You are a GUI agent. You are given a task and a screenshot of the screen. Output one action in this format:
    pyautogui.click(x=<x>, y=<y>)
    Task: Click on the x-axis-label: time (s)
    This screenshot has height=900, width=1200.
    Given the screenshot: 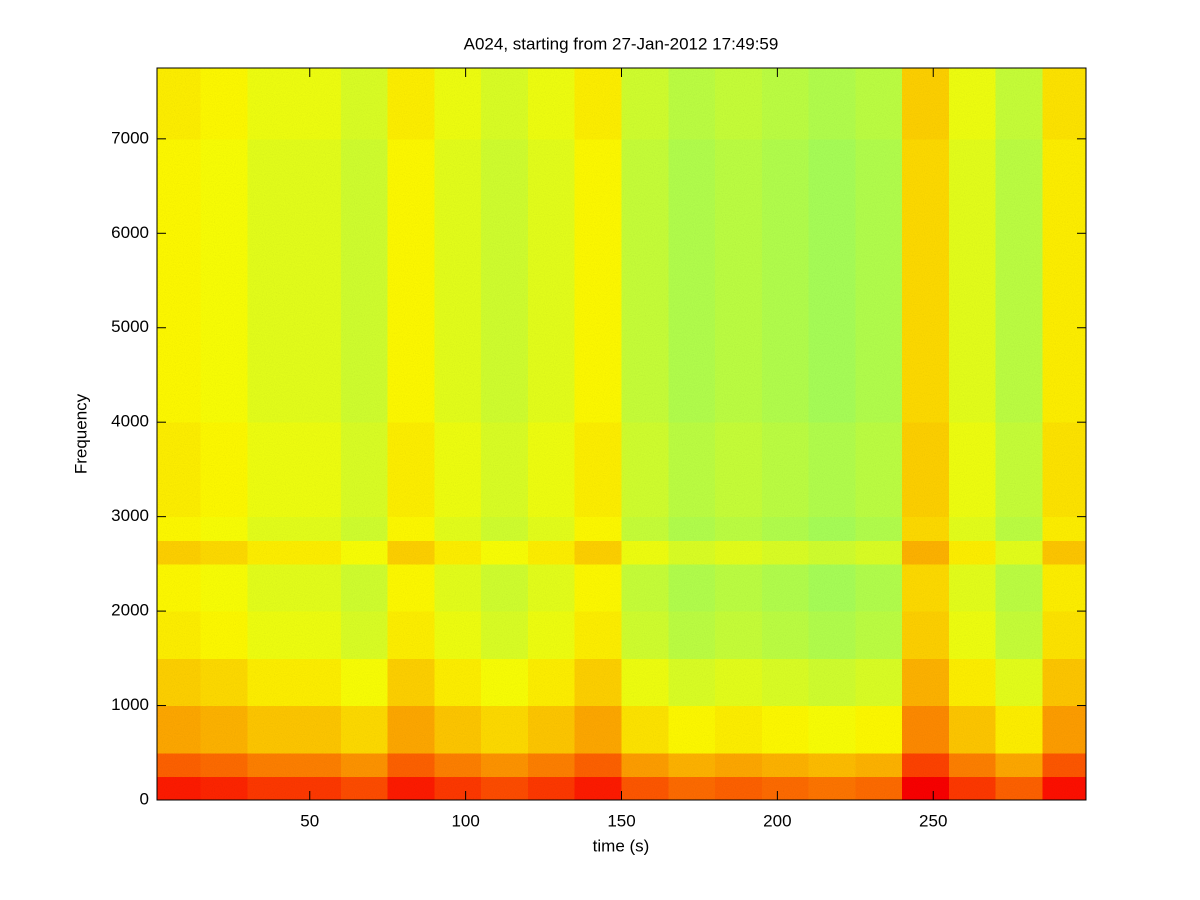 What is the action you would take?
    pyautogui.click(x=621, y=845)
    